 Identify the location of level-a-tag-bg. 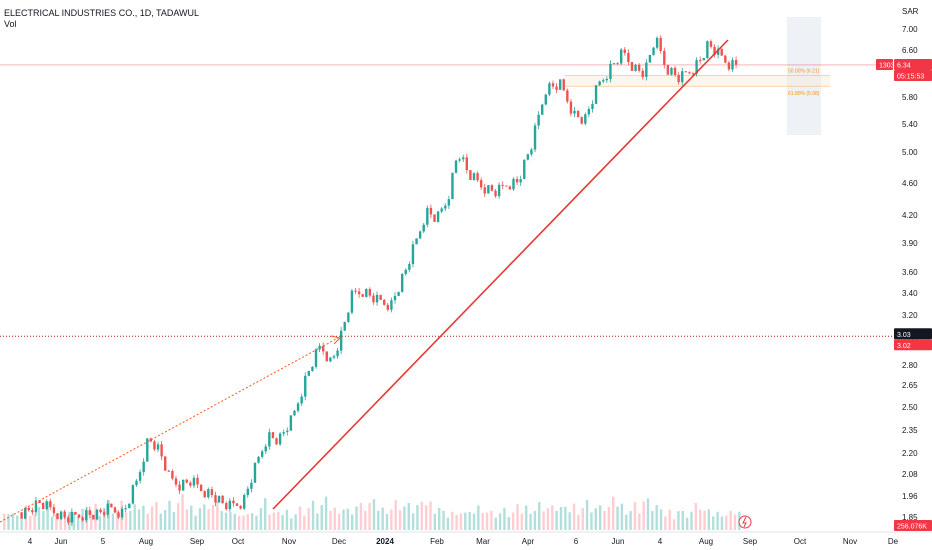
(913, 334).